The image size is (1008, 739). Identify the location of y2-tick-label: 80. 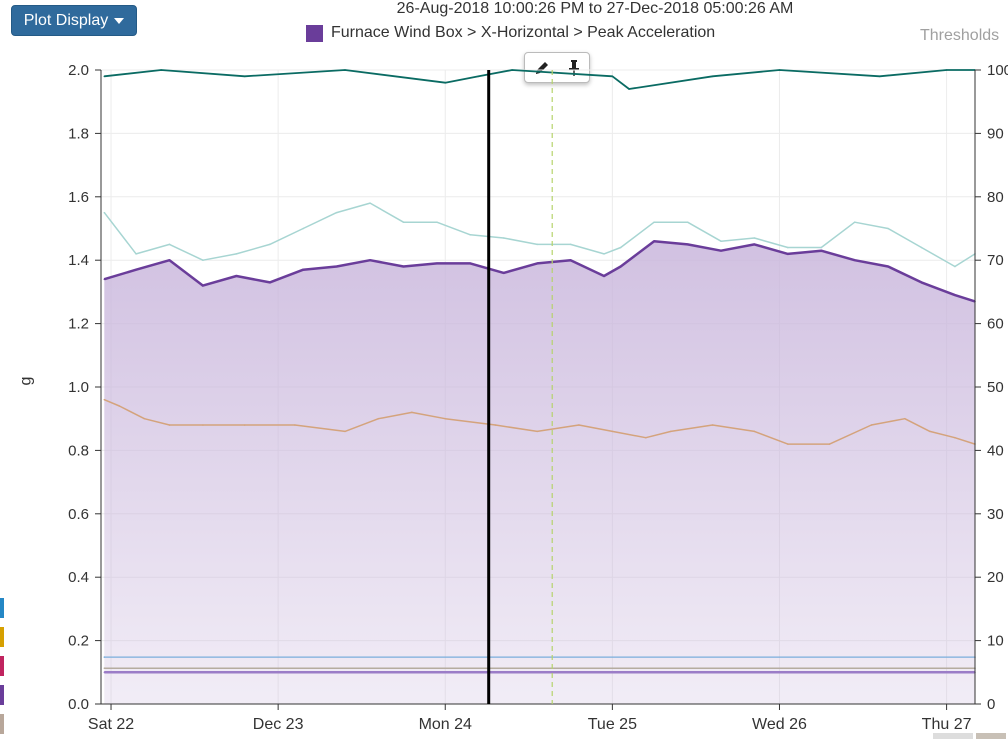
(995, 197).